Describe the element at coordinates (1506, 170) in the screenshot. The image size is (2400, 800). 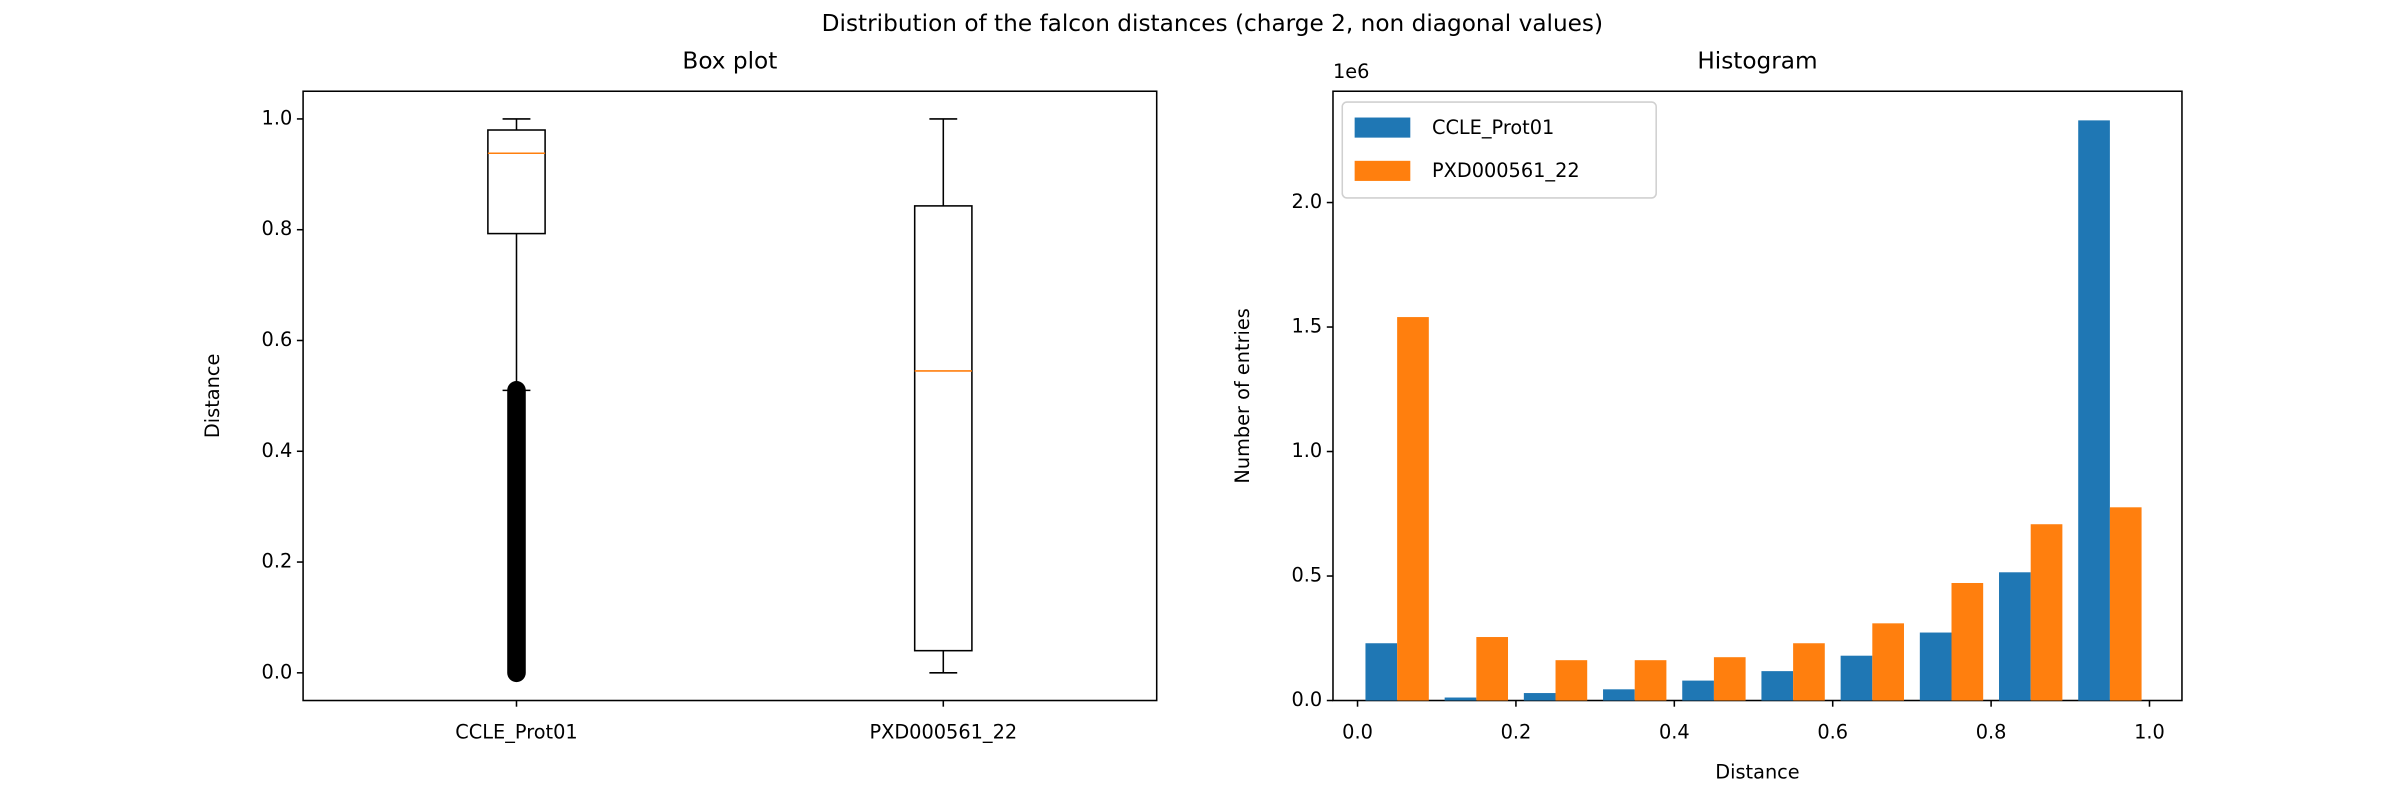
I see `legend-label: PXD000561_22` at that location.